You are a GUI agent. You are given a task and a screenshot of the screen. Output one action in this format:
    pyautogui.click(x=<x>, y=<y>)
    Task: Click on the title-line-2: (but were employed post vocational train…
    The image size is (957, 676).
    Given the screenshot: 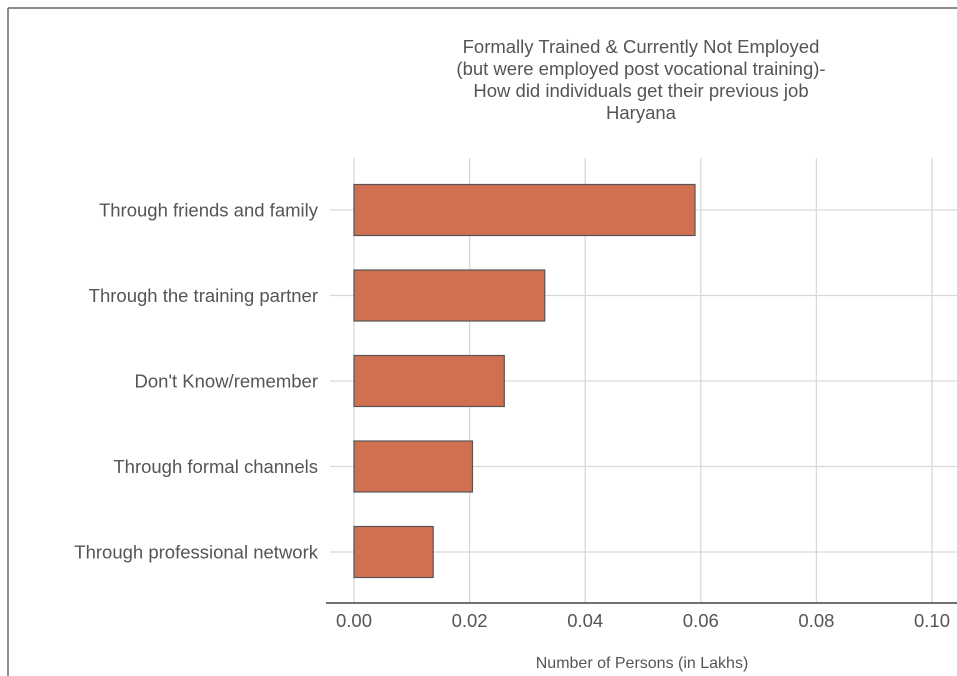 What is the action you would take?
    pyautogui.click(x=640, y=68)
    